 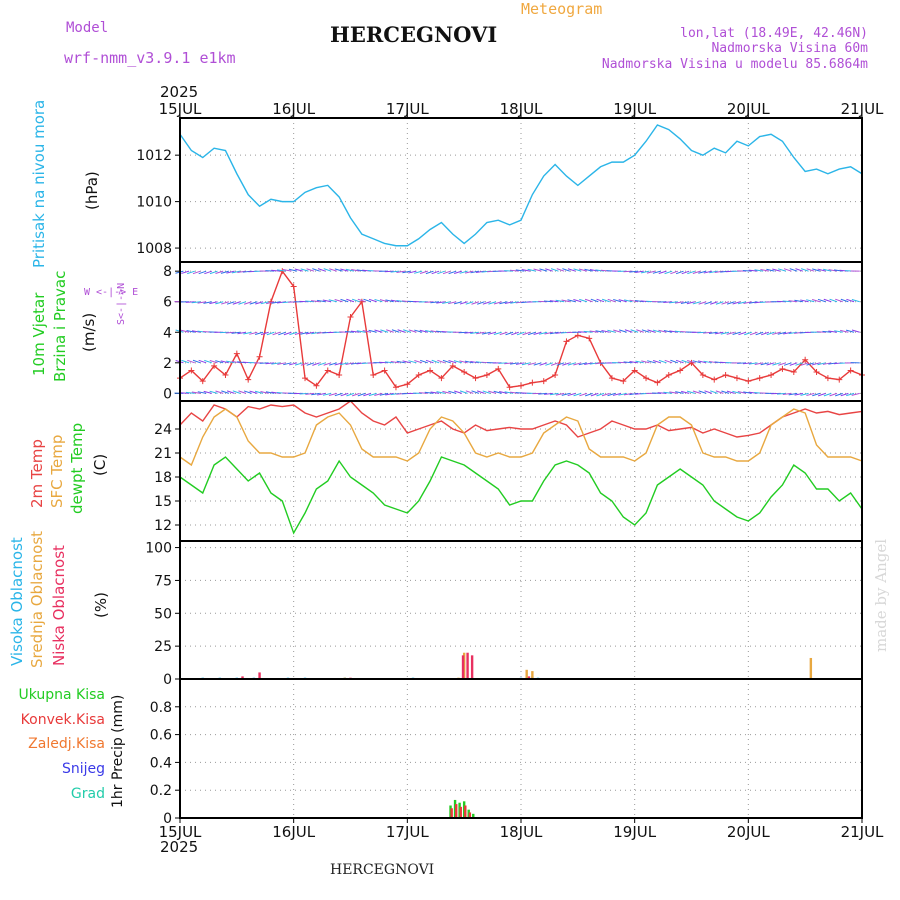 I want to click on year-bottom: 2025, so click(x=179, y=847).